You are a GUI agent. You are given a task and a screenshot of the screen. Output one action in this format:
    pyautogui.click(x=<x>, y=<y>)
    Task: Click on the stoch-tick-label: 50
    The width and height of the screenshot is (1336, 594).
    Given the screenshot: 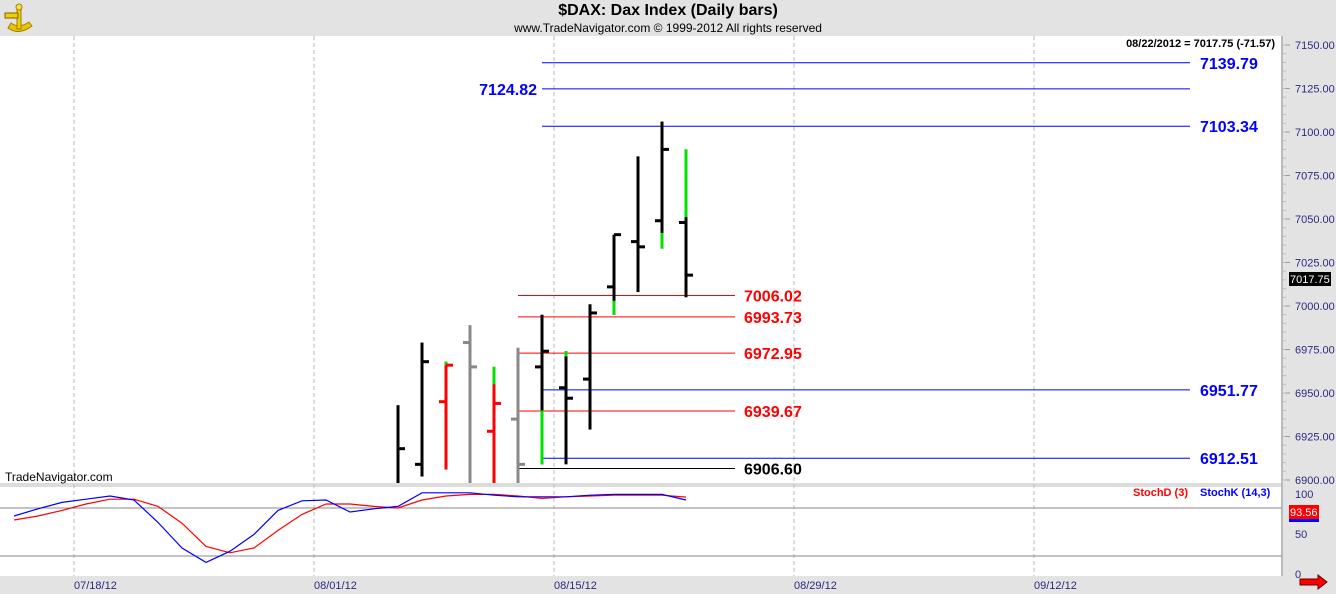 What is the action you would take?
    pyautogui.click(x=1301, y=535)
    